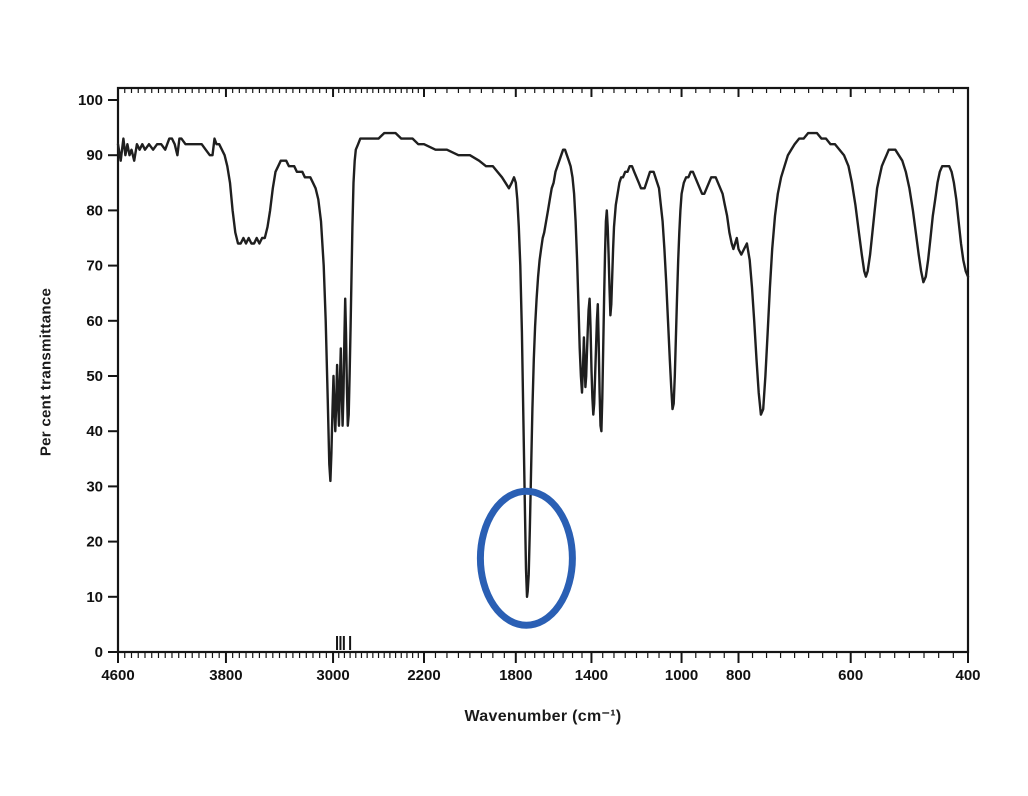  Describe the element at coordinates (94, 597) in the screenshot. I see `y-tick-label: 10` at that location.